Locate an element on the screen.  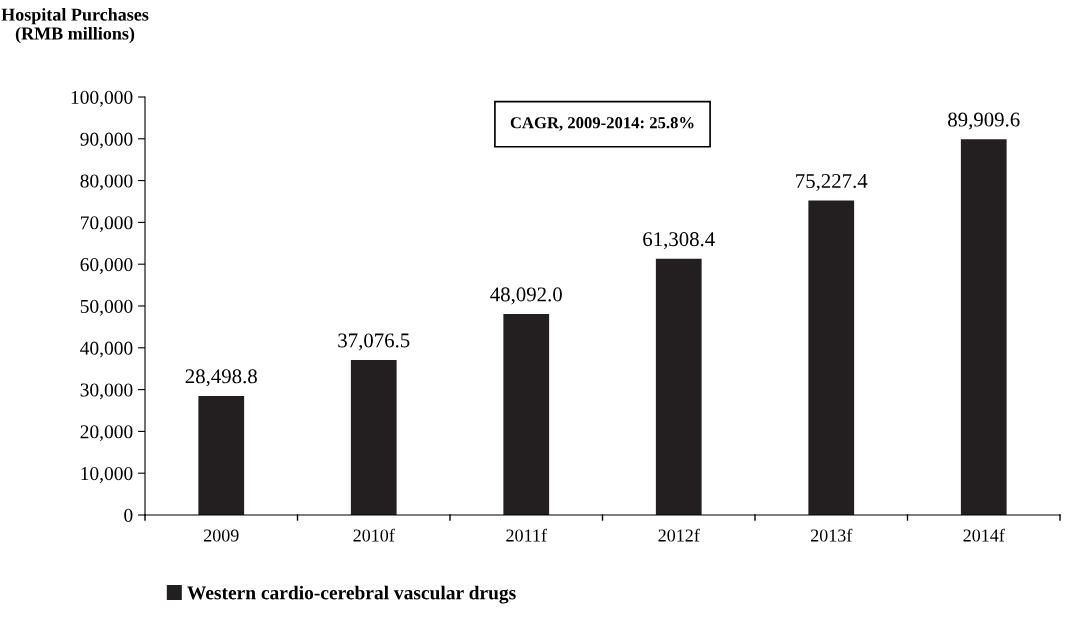
data-label: 89,909.6 is located at coordinates (984, 121).